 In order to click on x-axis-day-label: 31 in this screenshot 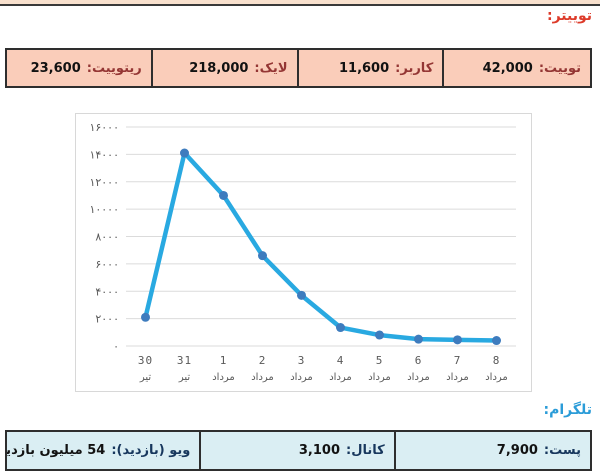, I will do `click(184, 360)`.